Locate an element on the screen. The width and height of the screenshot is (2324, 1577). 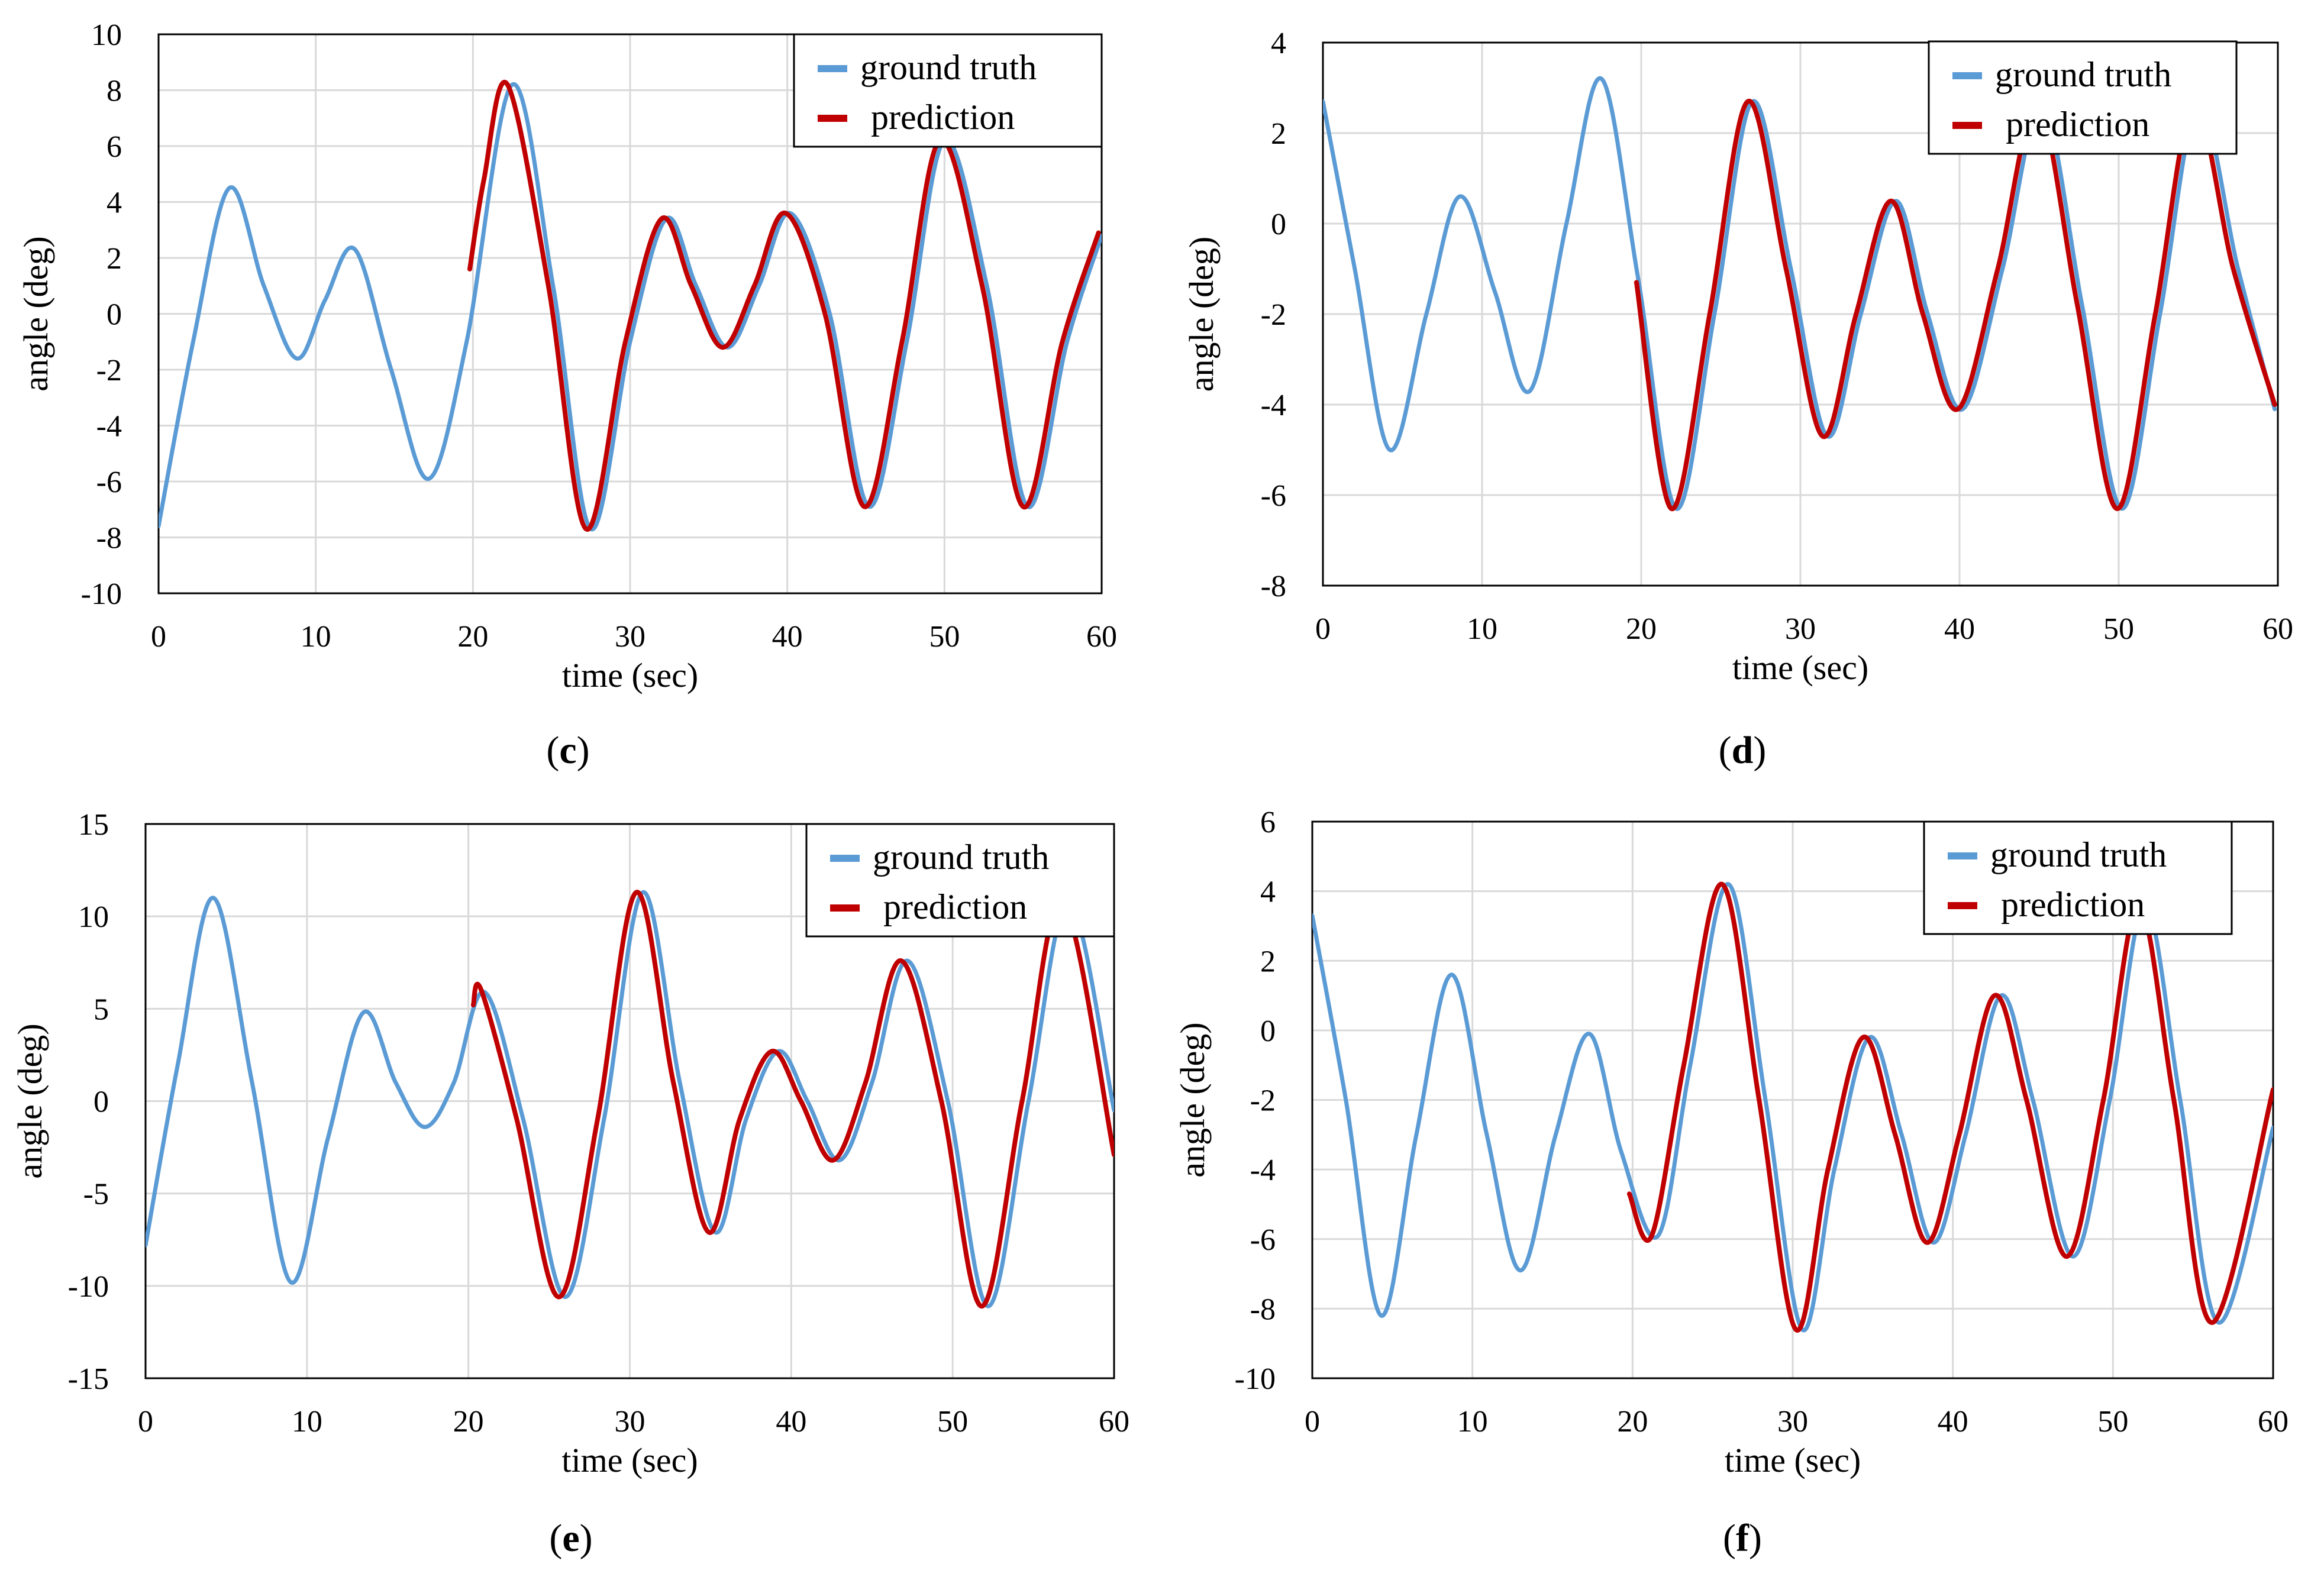
caption-letter: c is located at coordinates (567, 750).